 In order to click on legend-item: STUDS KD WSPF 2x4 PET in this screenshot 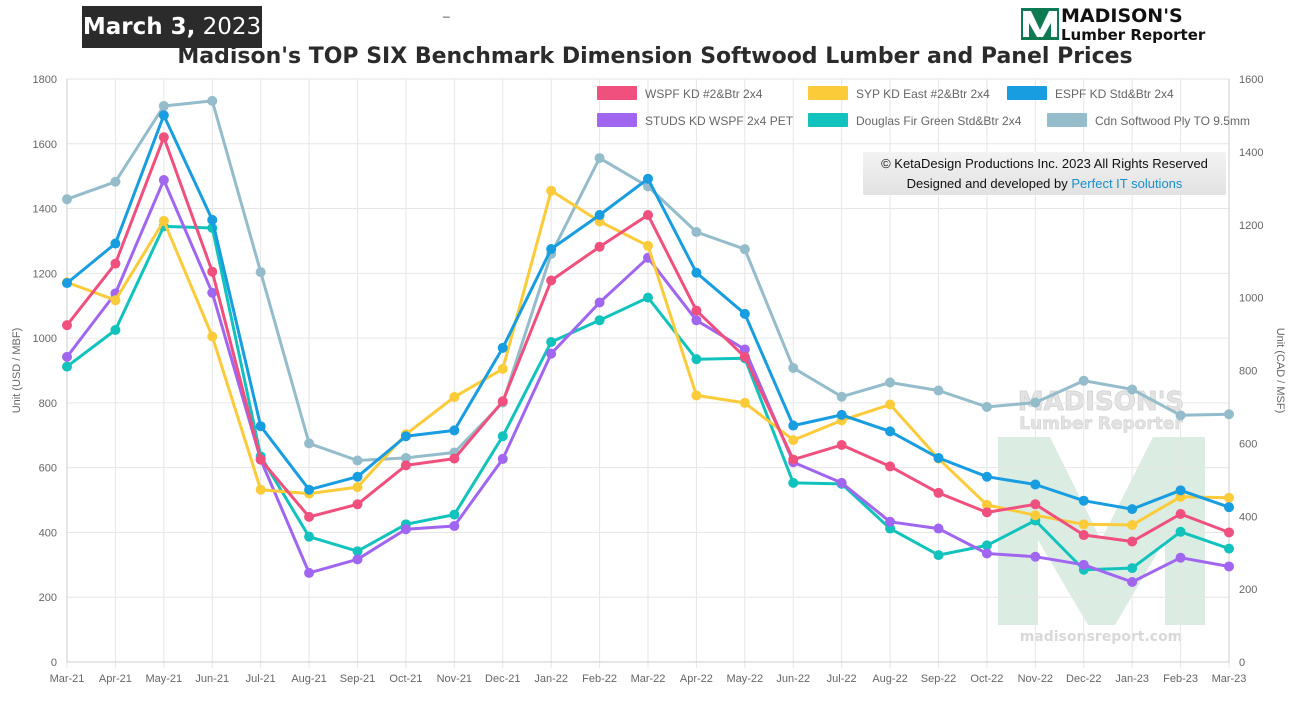, I will do `click(695, 120)`.